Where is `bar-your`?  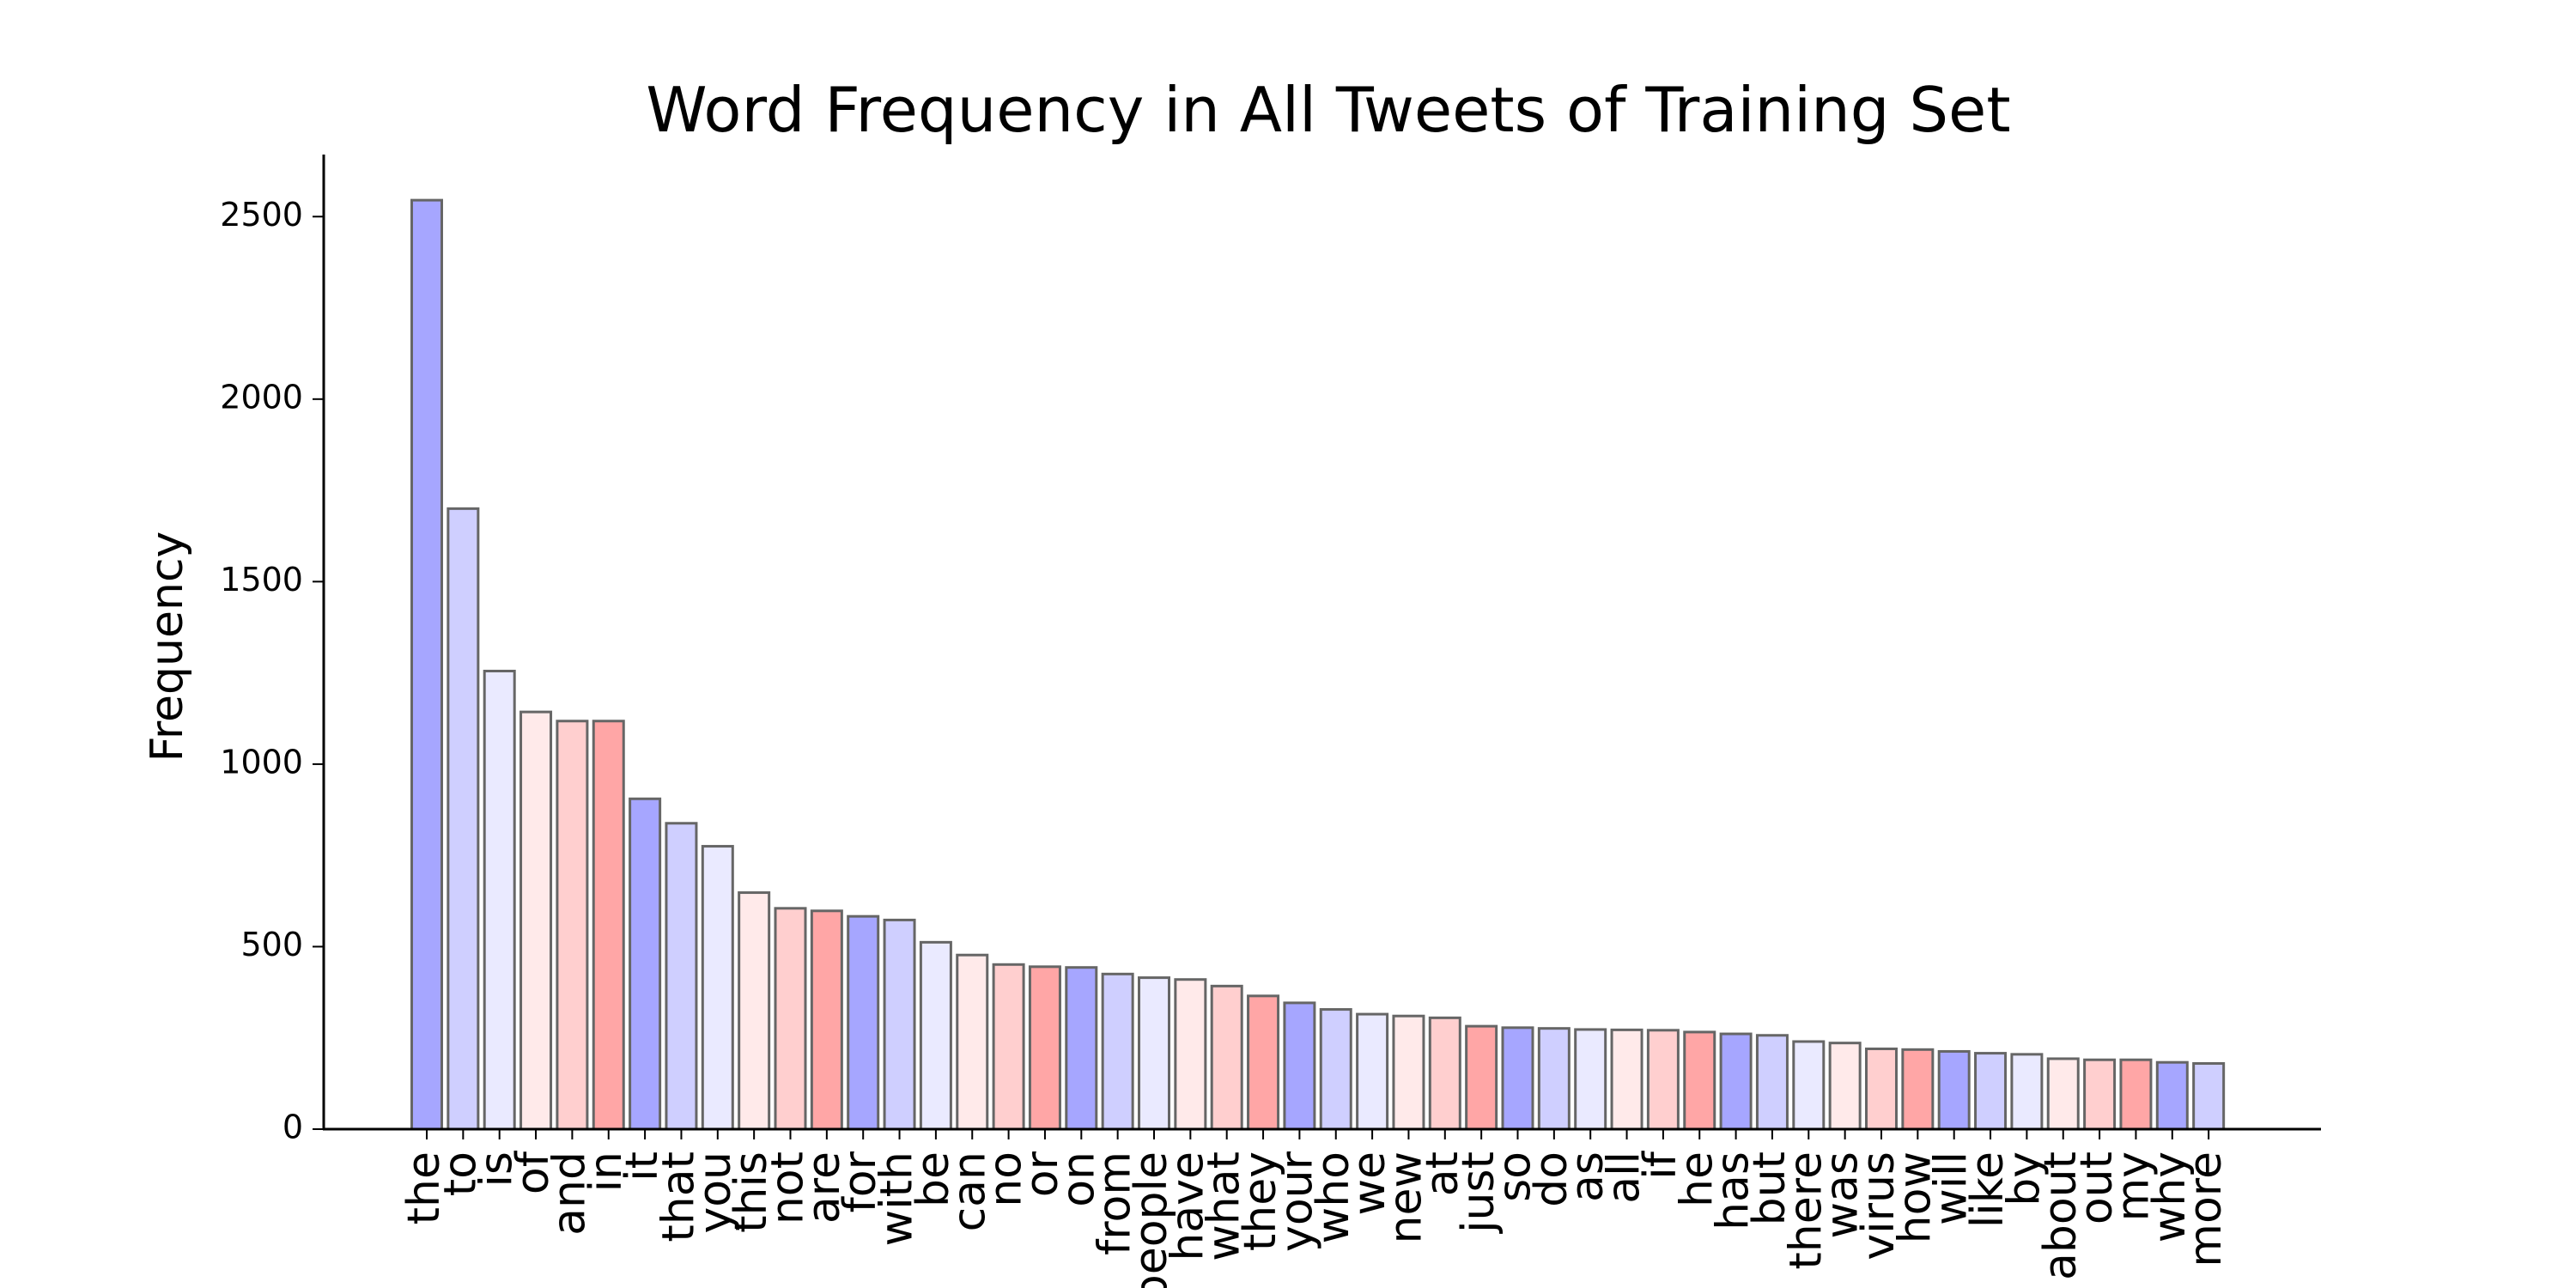
bar-your is located at coordinates (1299, 1066).